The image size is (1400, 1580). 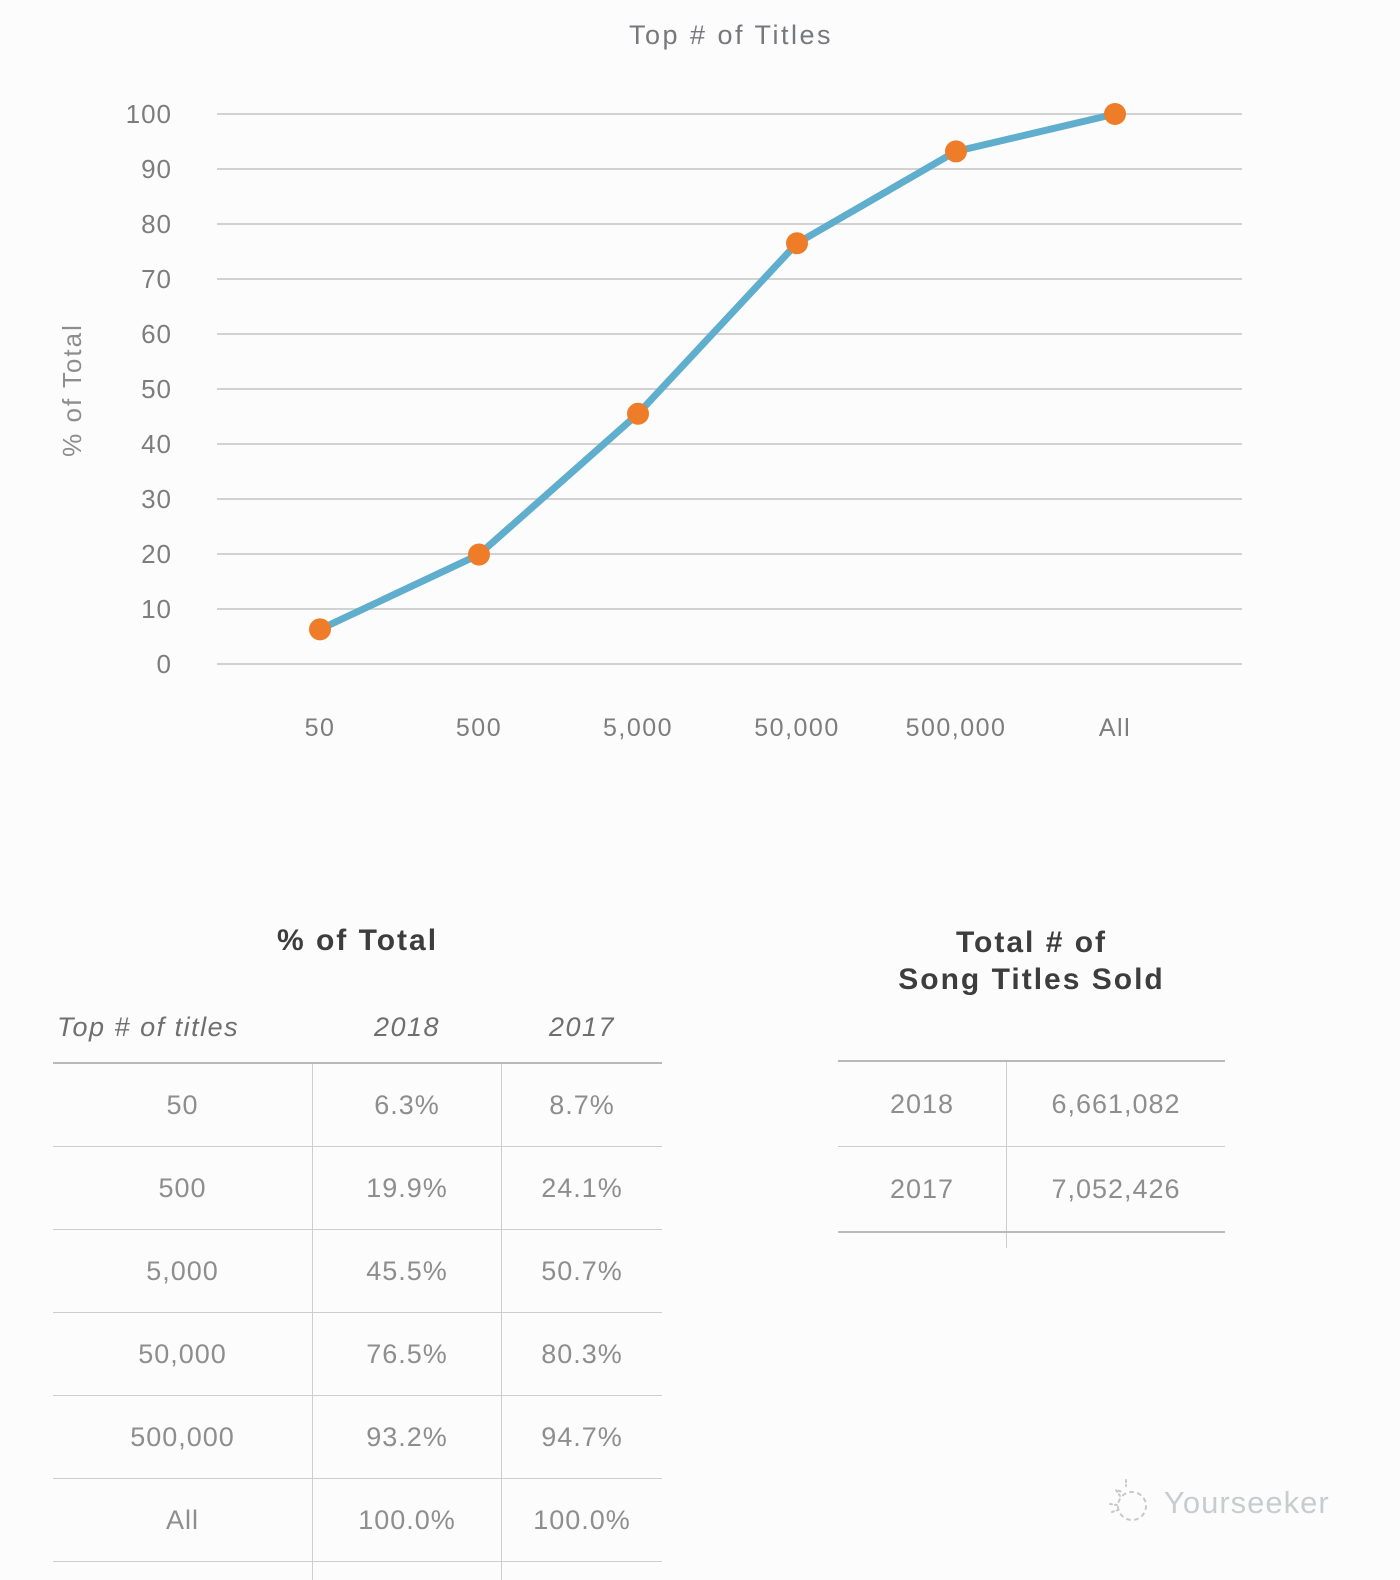 I want to click on x-tick-label: 50, so click(x=320, y=728).